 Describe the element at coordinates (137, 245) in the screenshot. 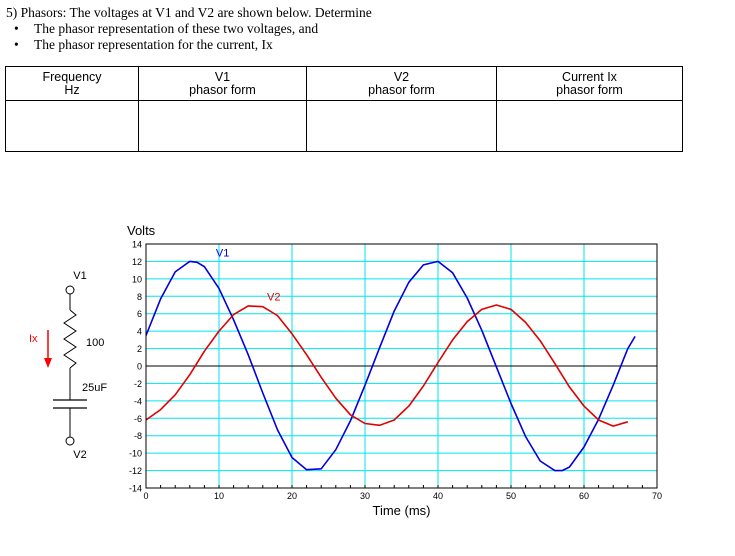

I see `y-tick-label: 14` at that location.